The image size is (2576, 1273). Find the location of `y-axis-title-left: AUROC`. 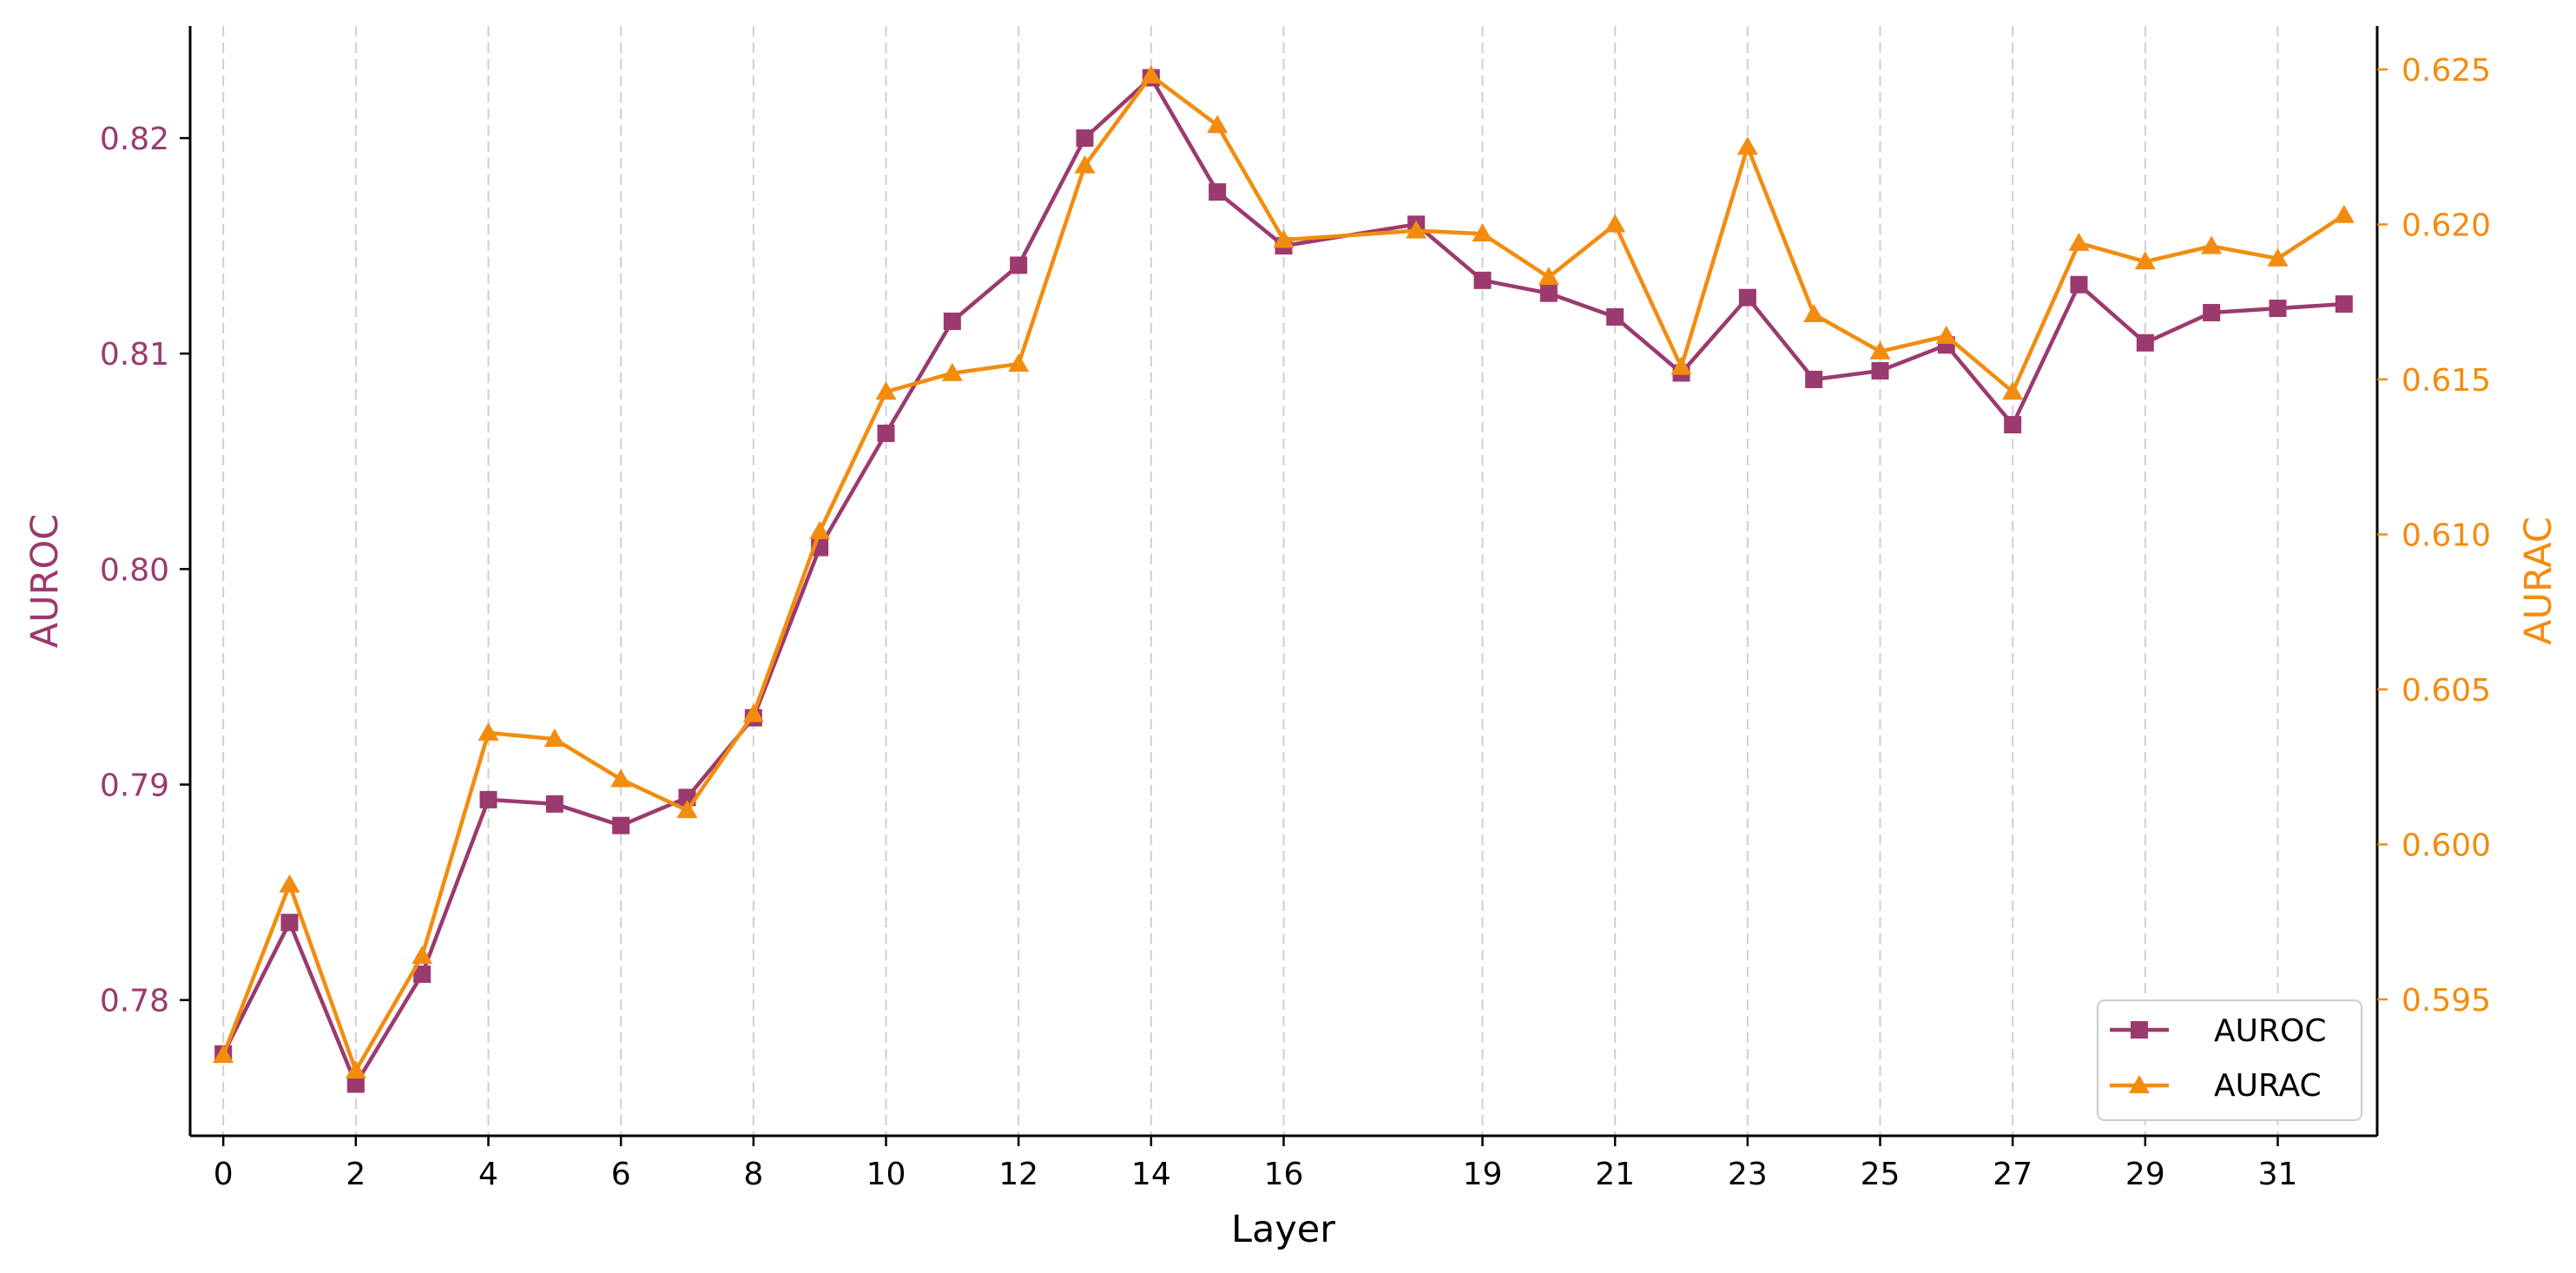

y-axis-title-left: AUROC is located at coordinates (45, 582).